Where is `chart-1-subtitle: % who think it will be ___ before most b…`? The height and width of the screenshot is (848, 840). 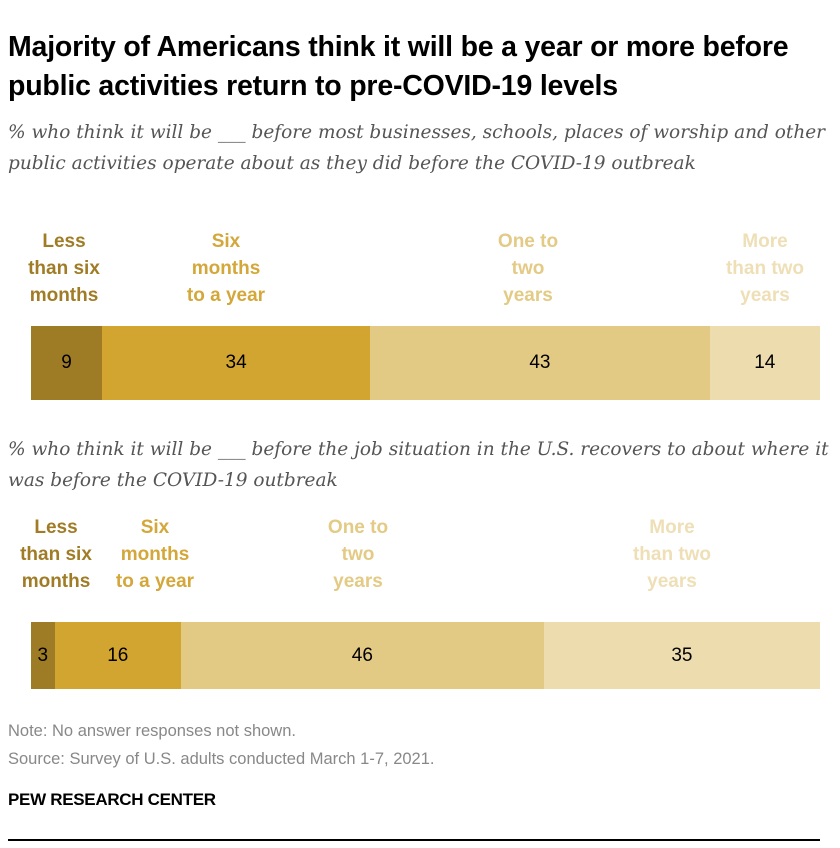
chart-1-subtitle: % who think it will be ___ before most b… is located at coordinates (417, 148).